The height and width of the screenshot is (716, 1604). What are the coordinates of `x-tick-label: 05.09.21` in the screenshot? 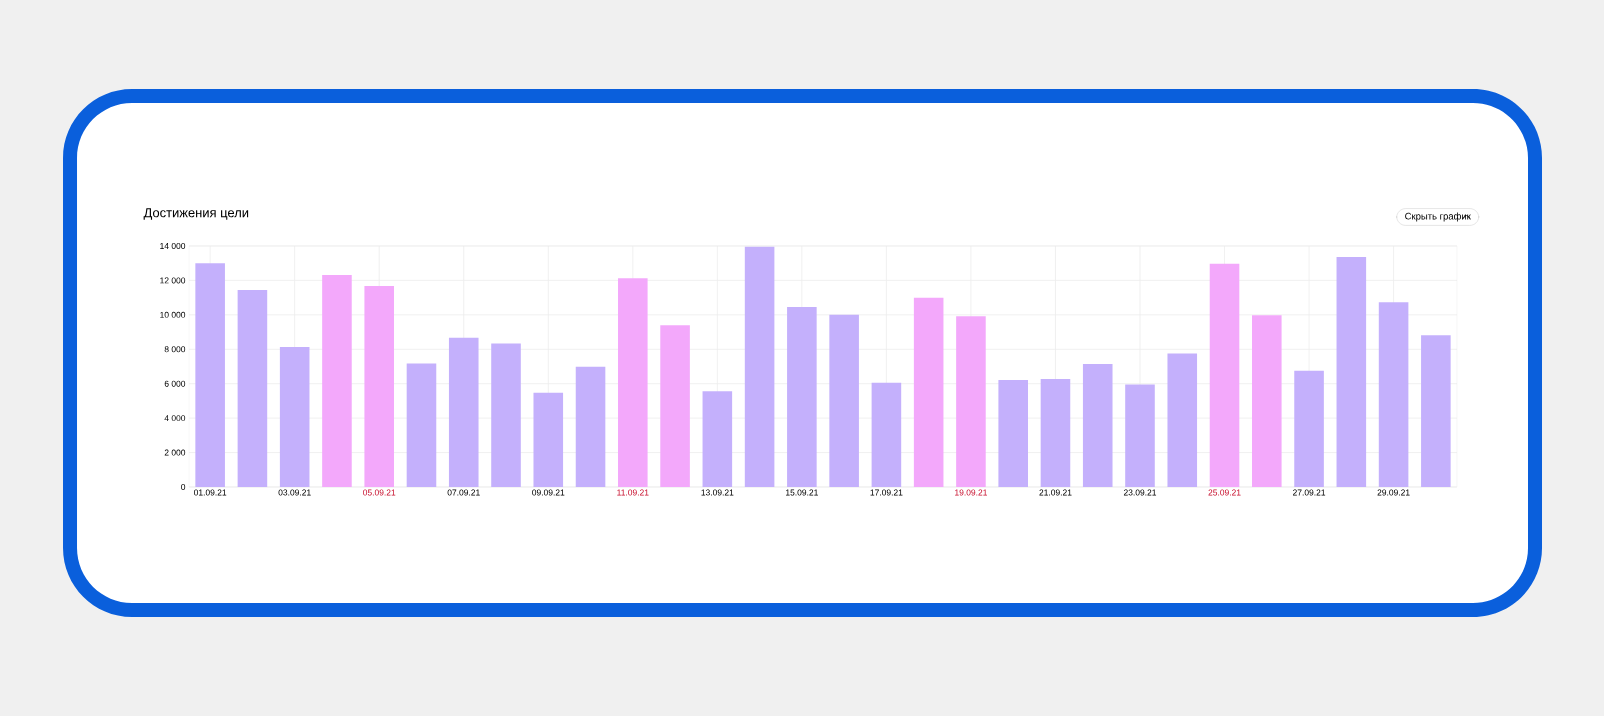 It's located at (379, 492).